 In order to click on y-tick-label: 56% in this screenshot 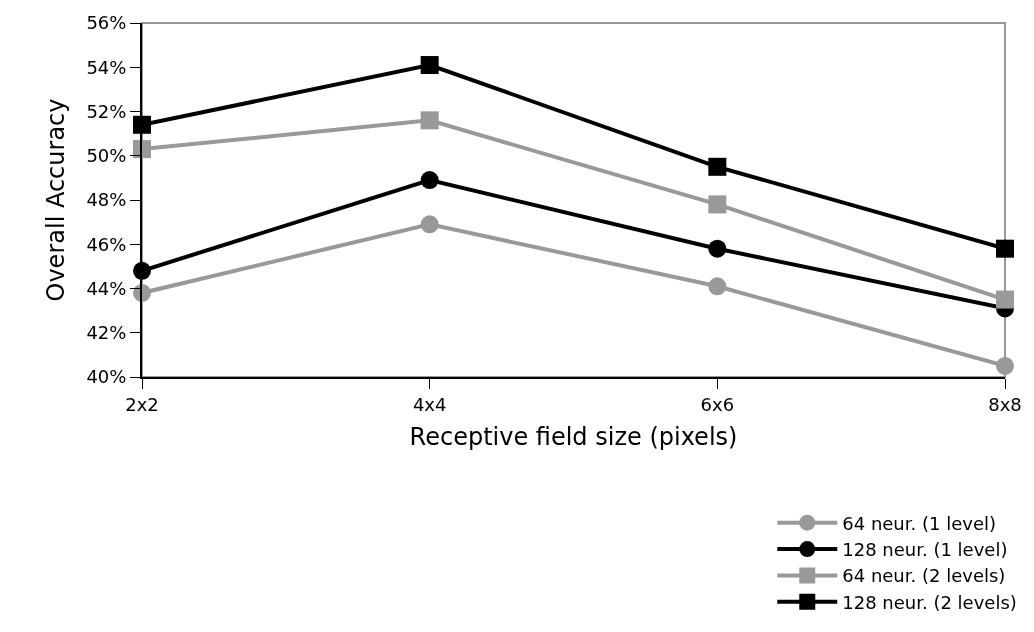, I will do `click(106, 23)`.